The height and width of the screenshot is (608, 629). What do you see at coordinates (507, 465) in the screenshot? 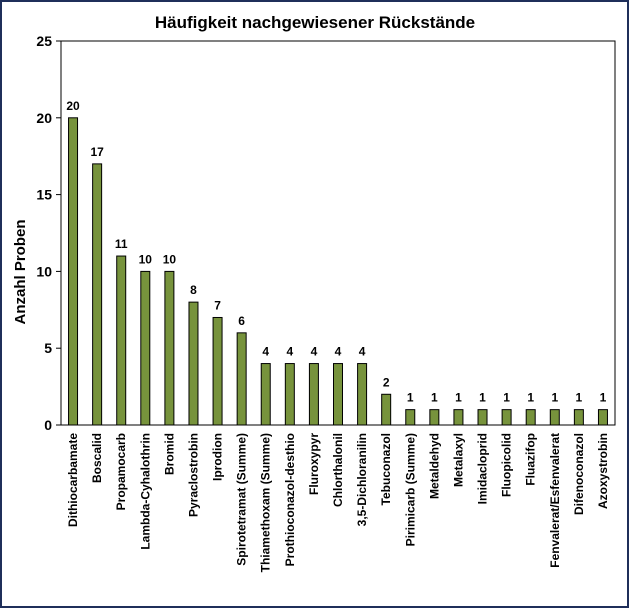
I see `x-tick-label: Fluopicolid` at bounding box center [507, 465].